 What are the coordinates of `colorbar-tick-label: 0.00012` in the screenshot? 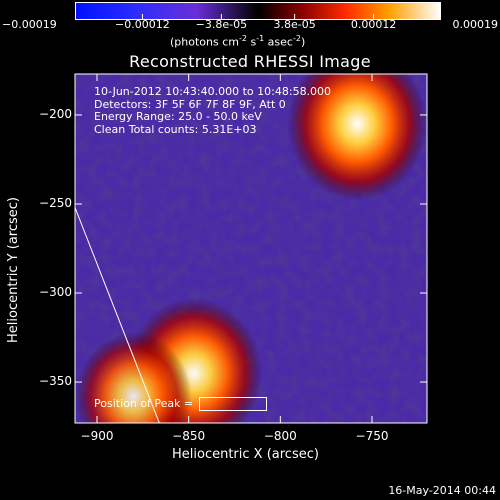 It's located at (373, 24).